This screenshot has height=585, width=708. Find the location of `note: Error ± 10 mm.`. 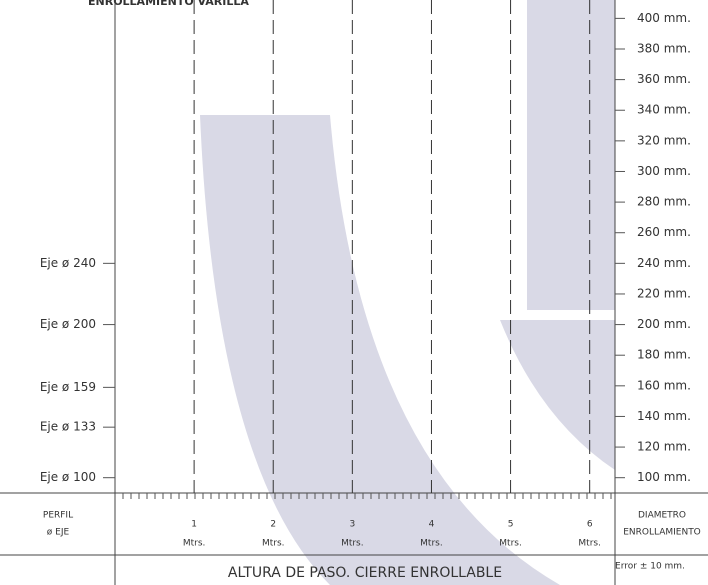

note: Error ± 10 mm. is located at coordinates (650, 567).